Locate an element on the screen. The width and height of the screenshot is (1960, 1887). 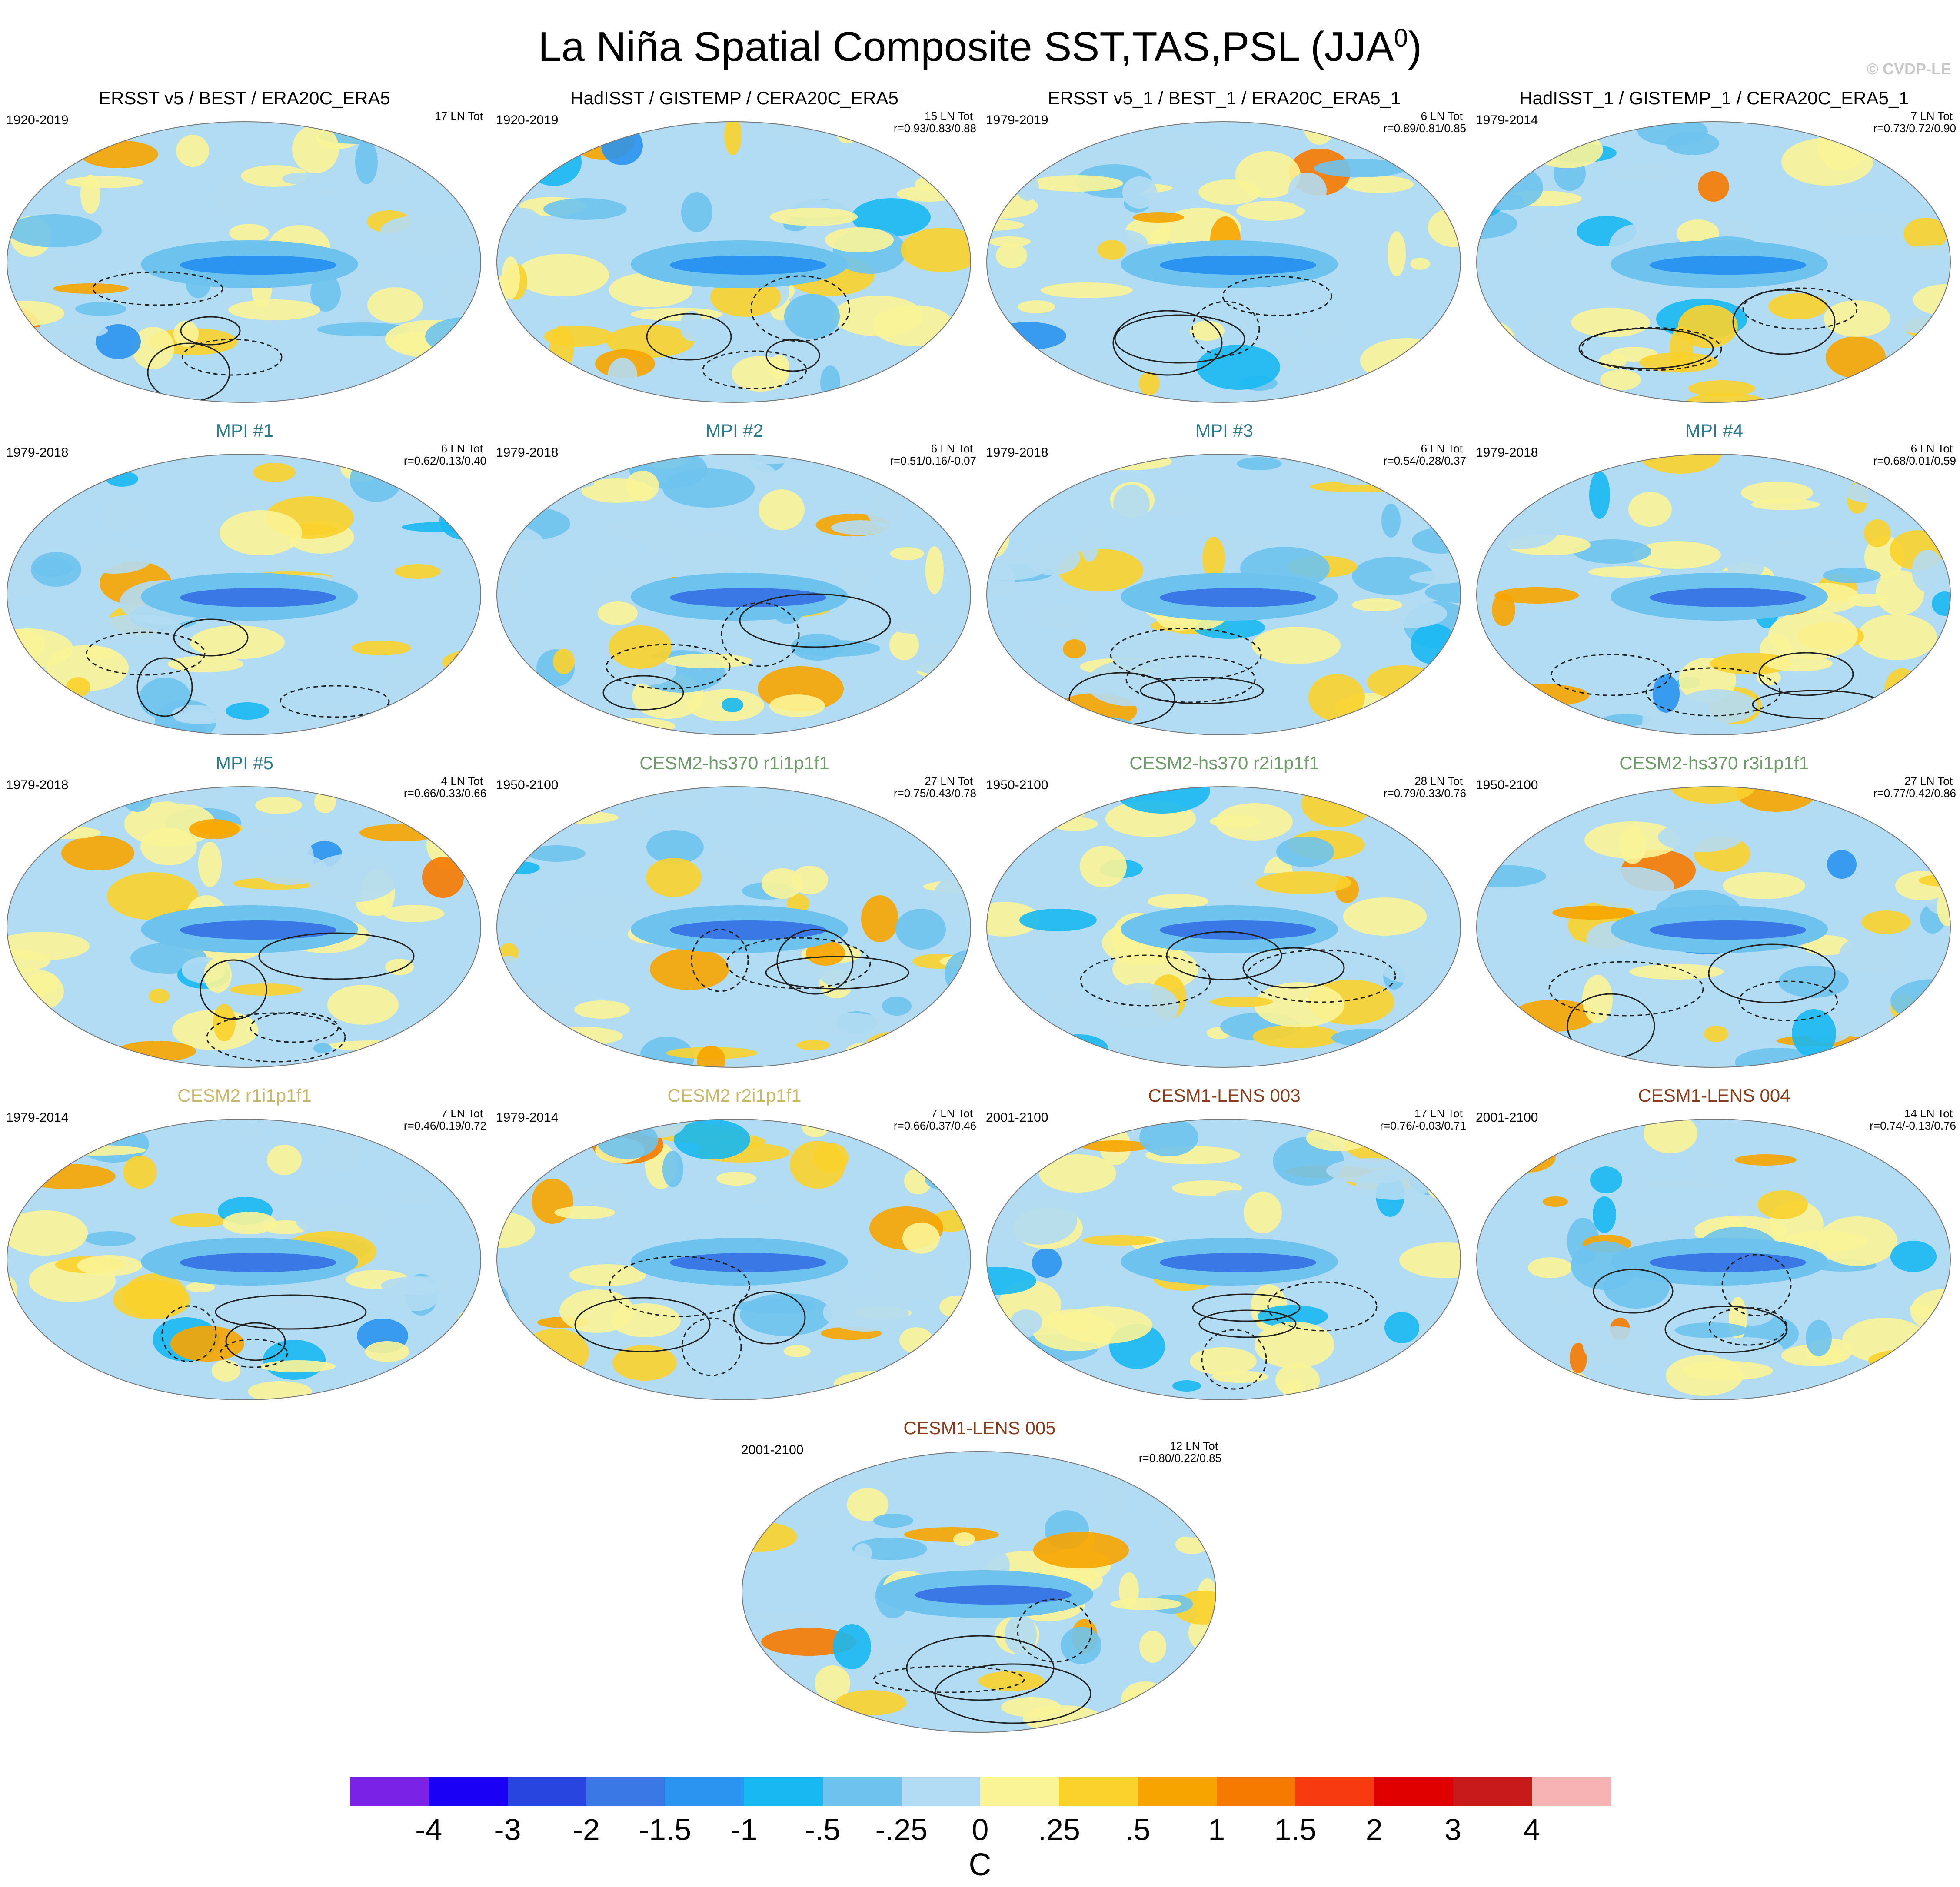
panel-title: CESM2 r1i1p1f1 is located at coordinates (244, 1095).